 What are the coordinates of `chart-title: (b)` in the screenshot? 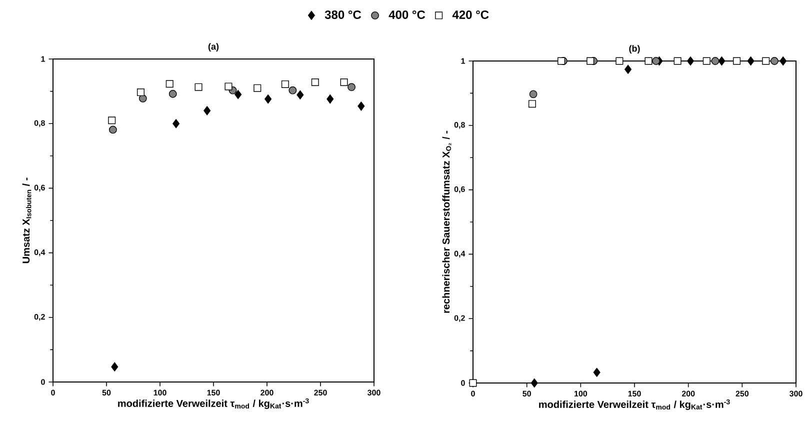 It's located at (634, 49).